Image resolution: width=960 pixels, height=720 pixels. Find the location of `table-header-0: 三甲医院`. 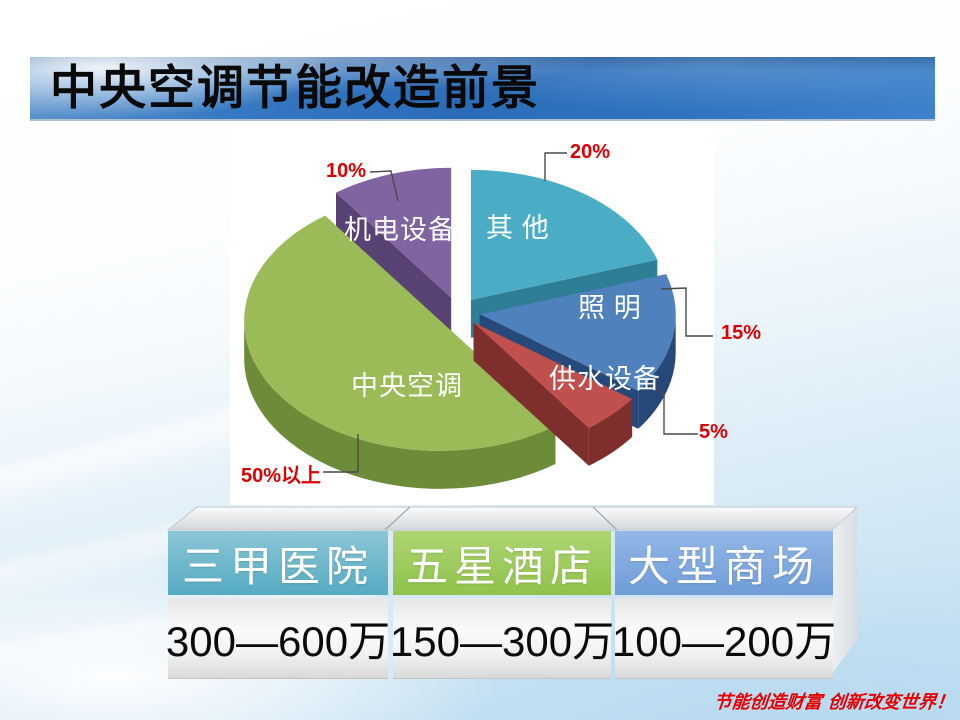

table-header-0: 三甲医院 is located at coordinates (278, 563).